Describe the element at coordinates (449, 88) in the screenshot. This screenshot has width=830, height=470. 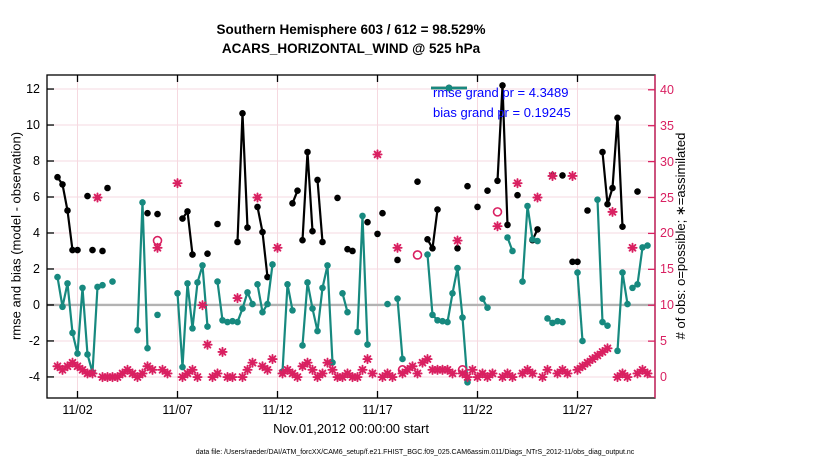
I see `legend-line-bias-icon` at that location.